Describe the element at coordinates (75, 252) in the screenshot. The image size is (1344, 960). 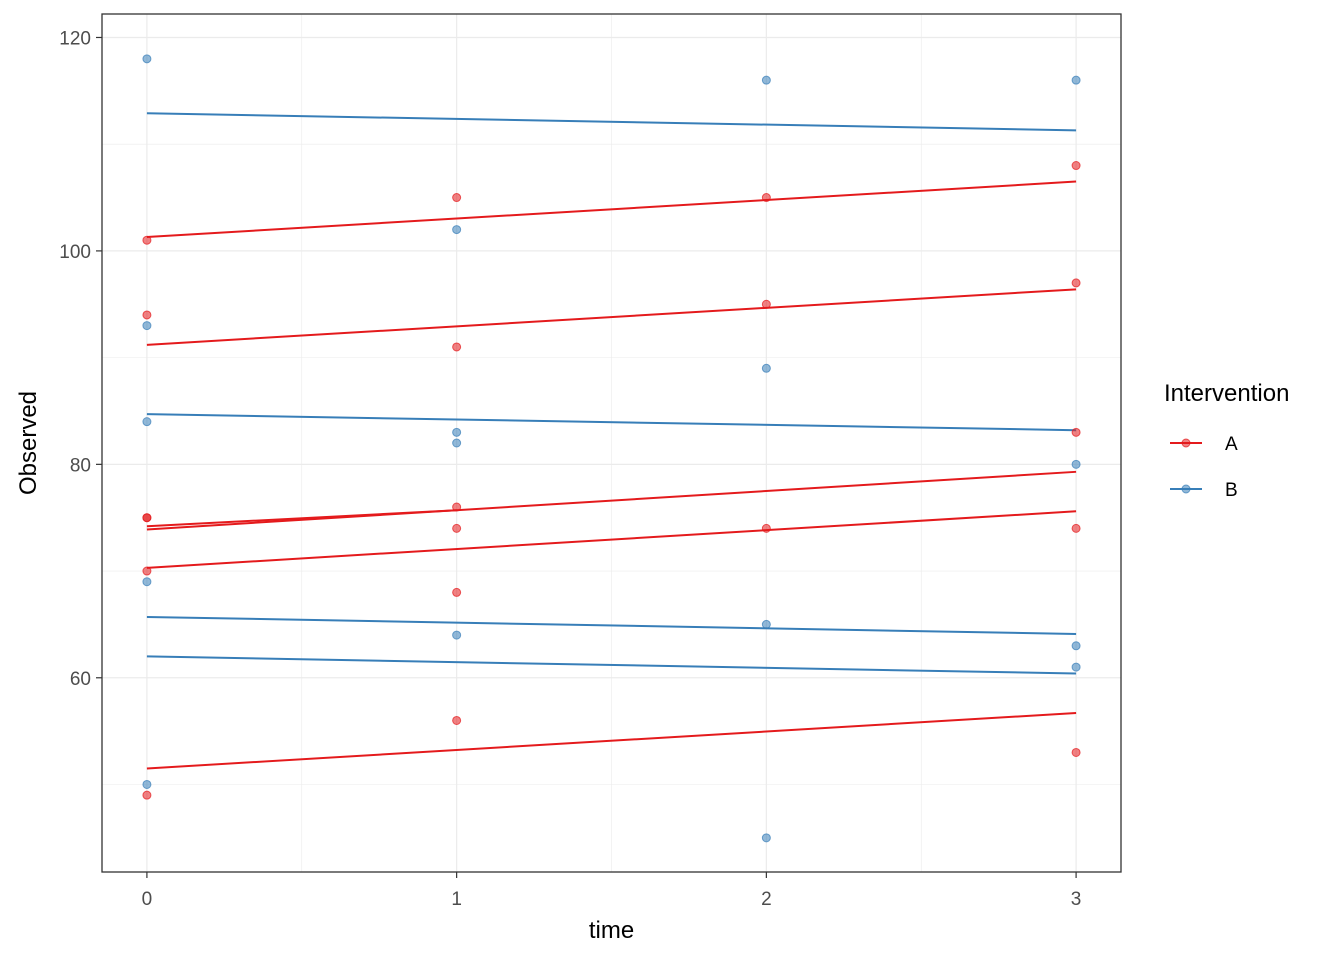
I see `y-tick-label: 100` at that location.